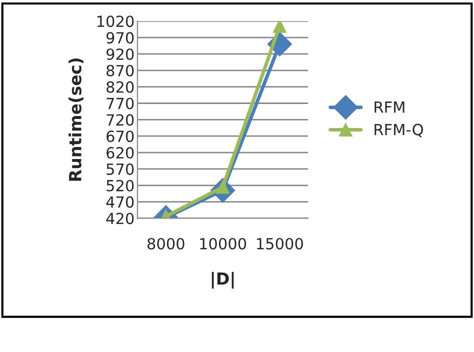 This screenshot has height=352, width=474. I want to click on x-tick-label: 10000, so click(223, 244).